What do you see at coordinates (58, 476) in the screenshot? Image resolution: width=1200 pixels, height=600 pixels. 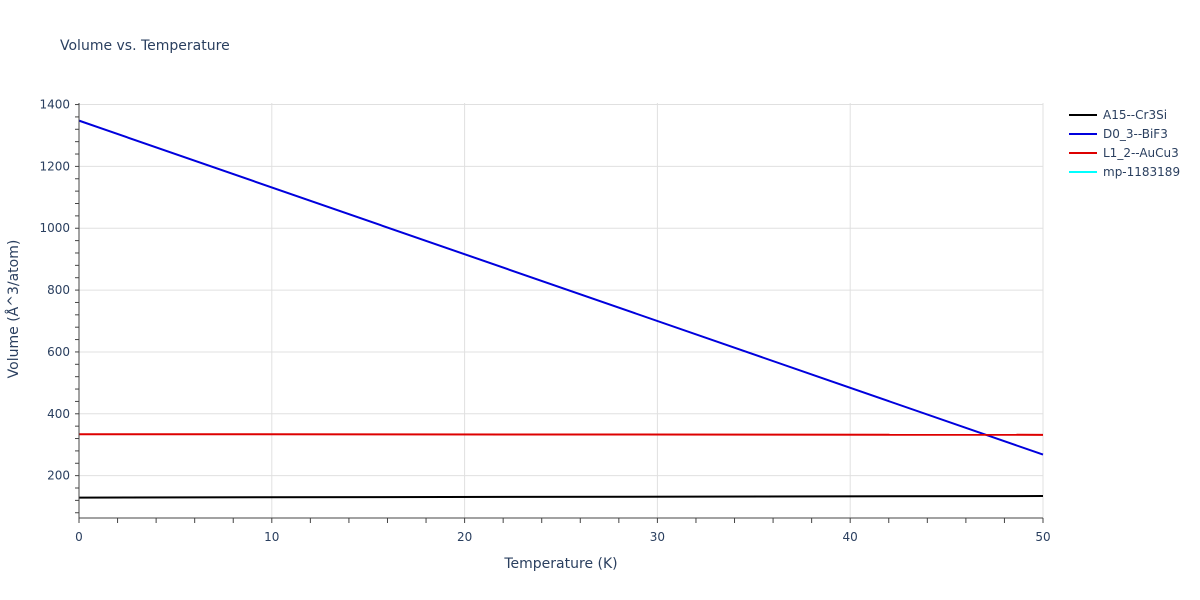 I see `y-tick-label: 200` at bounding box center [58, 476].